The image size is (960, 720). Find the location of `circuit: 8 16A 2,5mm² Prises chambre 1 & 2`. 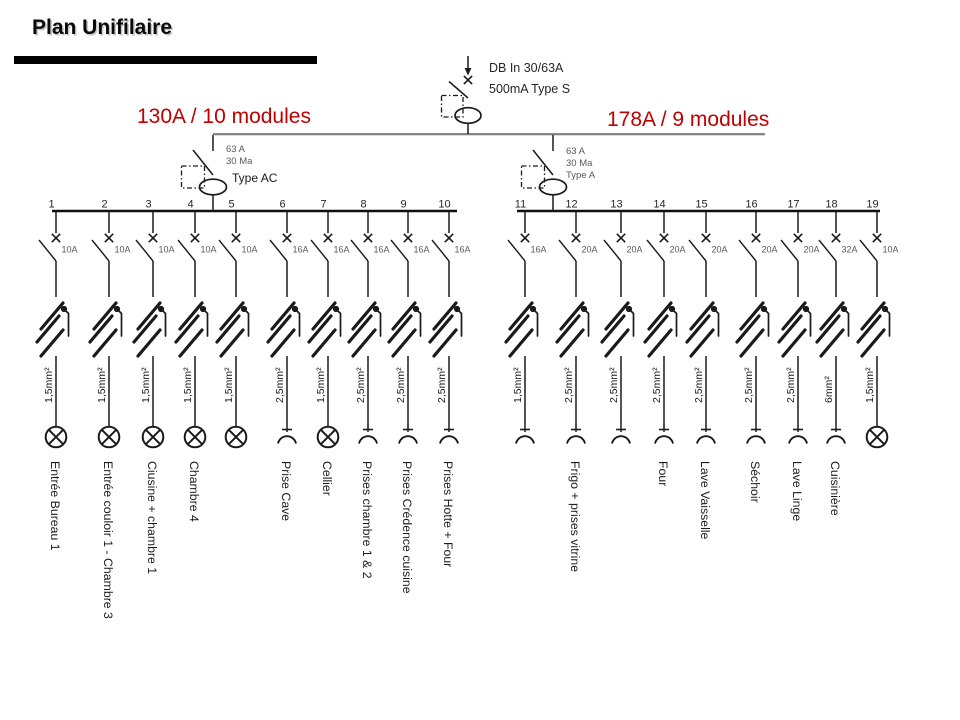

circuit: 8 16A 2,5mm² Prises chambre 1 & 2 is located at coordinates (368, 389).